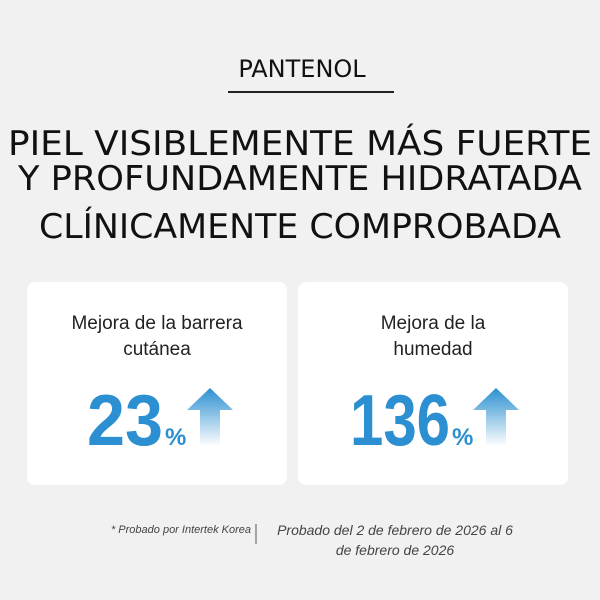 Image resolution: width=600 pixels, height=600 pixels. What do you see at coordinates (125, 421) in the screenshot?
I see `card-value: 23` at bounding box center [125, 421].